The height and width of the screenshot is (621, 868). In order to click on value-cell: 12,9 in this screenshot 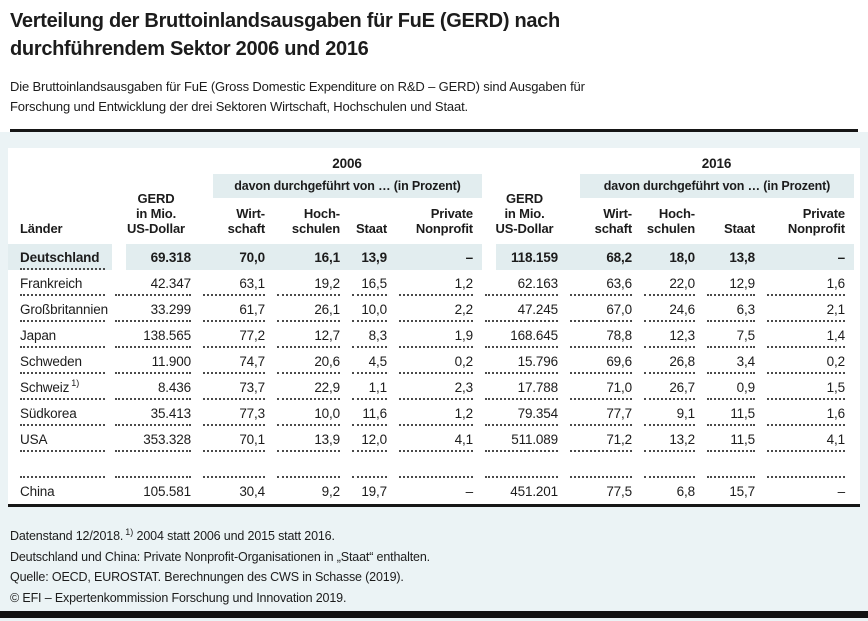, I will do `click(734, 283)`.